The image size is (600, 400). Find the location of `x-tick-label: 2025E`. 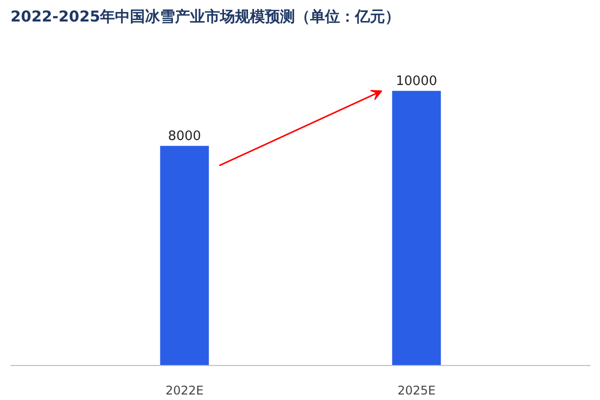

x-tick-label: 2025E is located at coordinates (416, 391).